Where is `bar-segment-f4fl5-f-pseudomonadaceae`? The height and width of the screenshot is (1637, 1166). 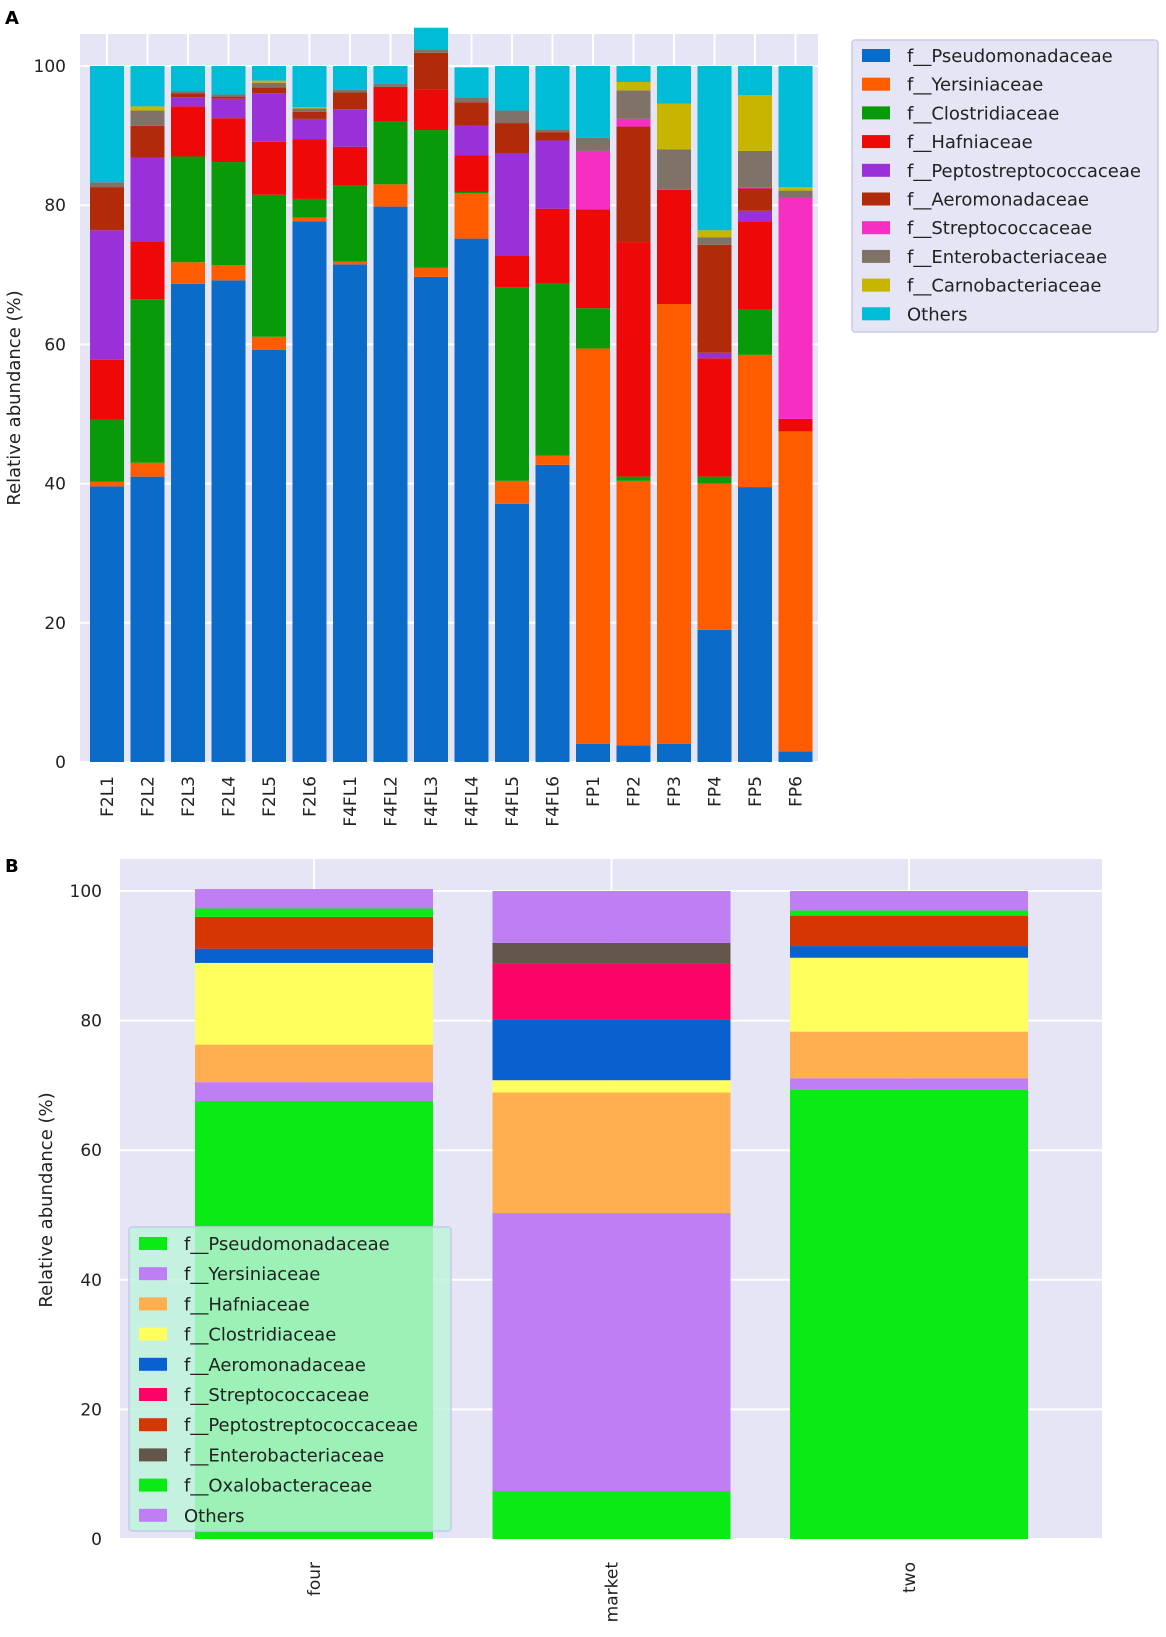 bar-segment-f4fl5-f-pseudomonadaceae is located at coordinates (512, 632).